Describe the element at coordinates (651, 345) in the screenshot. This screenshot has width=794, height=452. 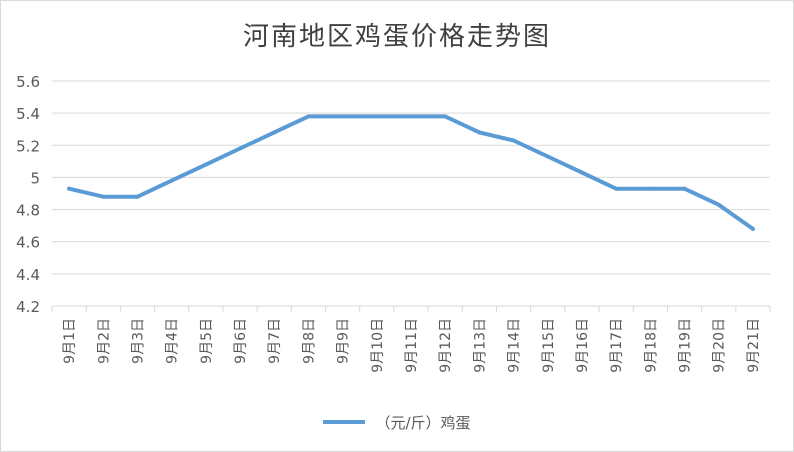
I see `x-tick-label: 9月18日` at that location.